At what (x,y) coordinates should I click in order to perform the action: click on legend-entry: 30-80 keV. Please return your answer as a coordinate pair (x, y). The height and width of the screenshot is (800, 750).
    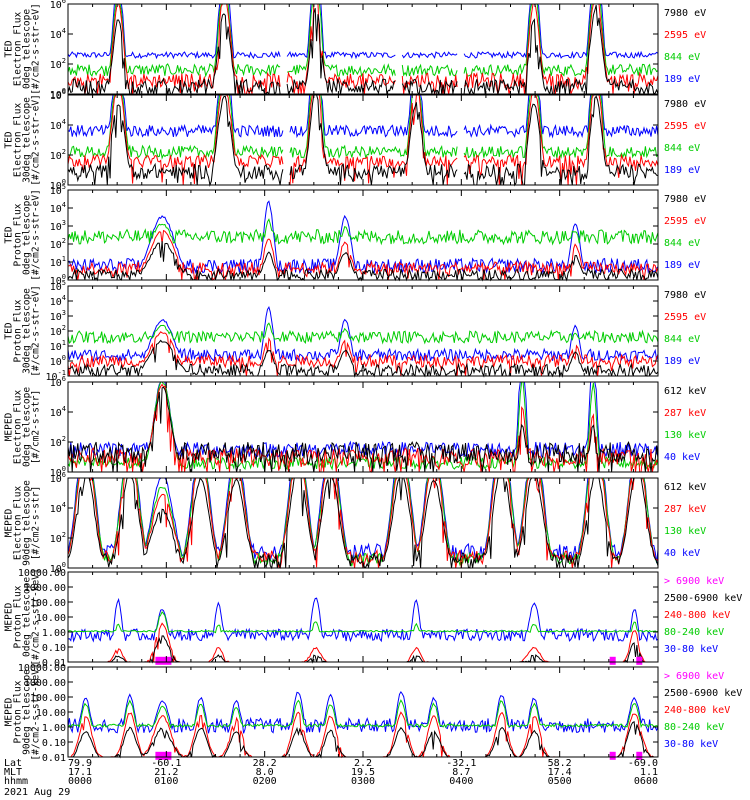
    Looking at the image, I should click on (691, 649).